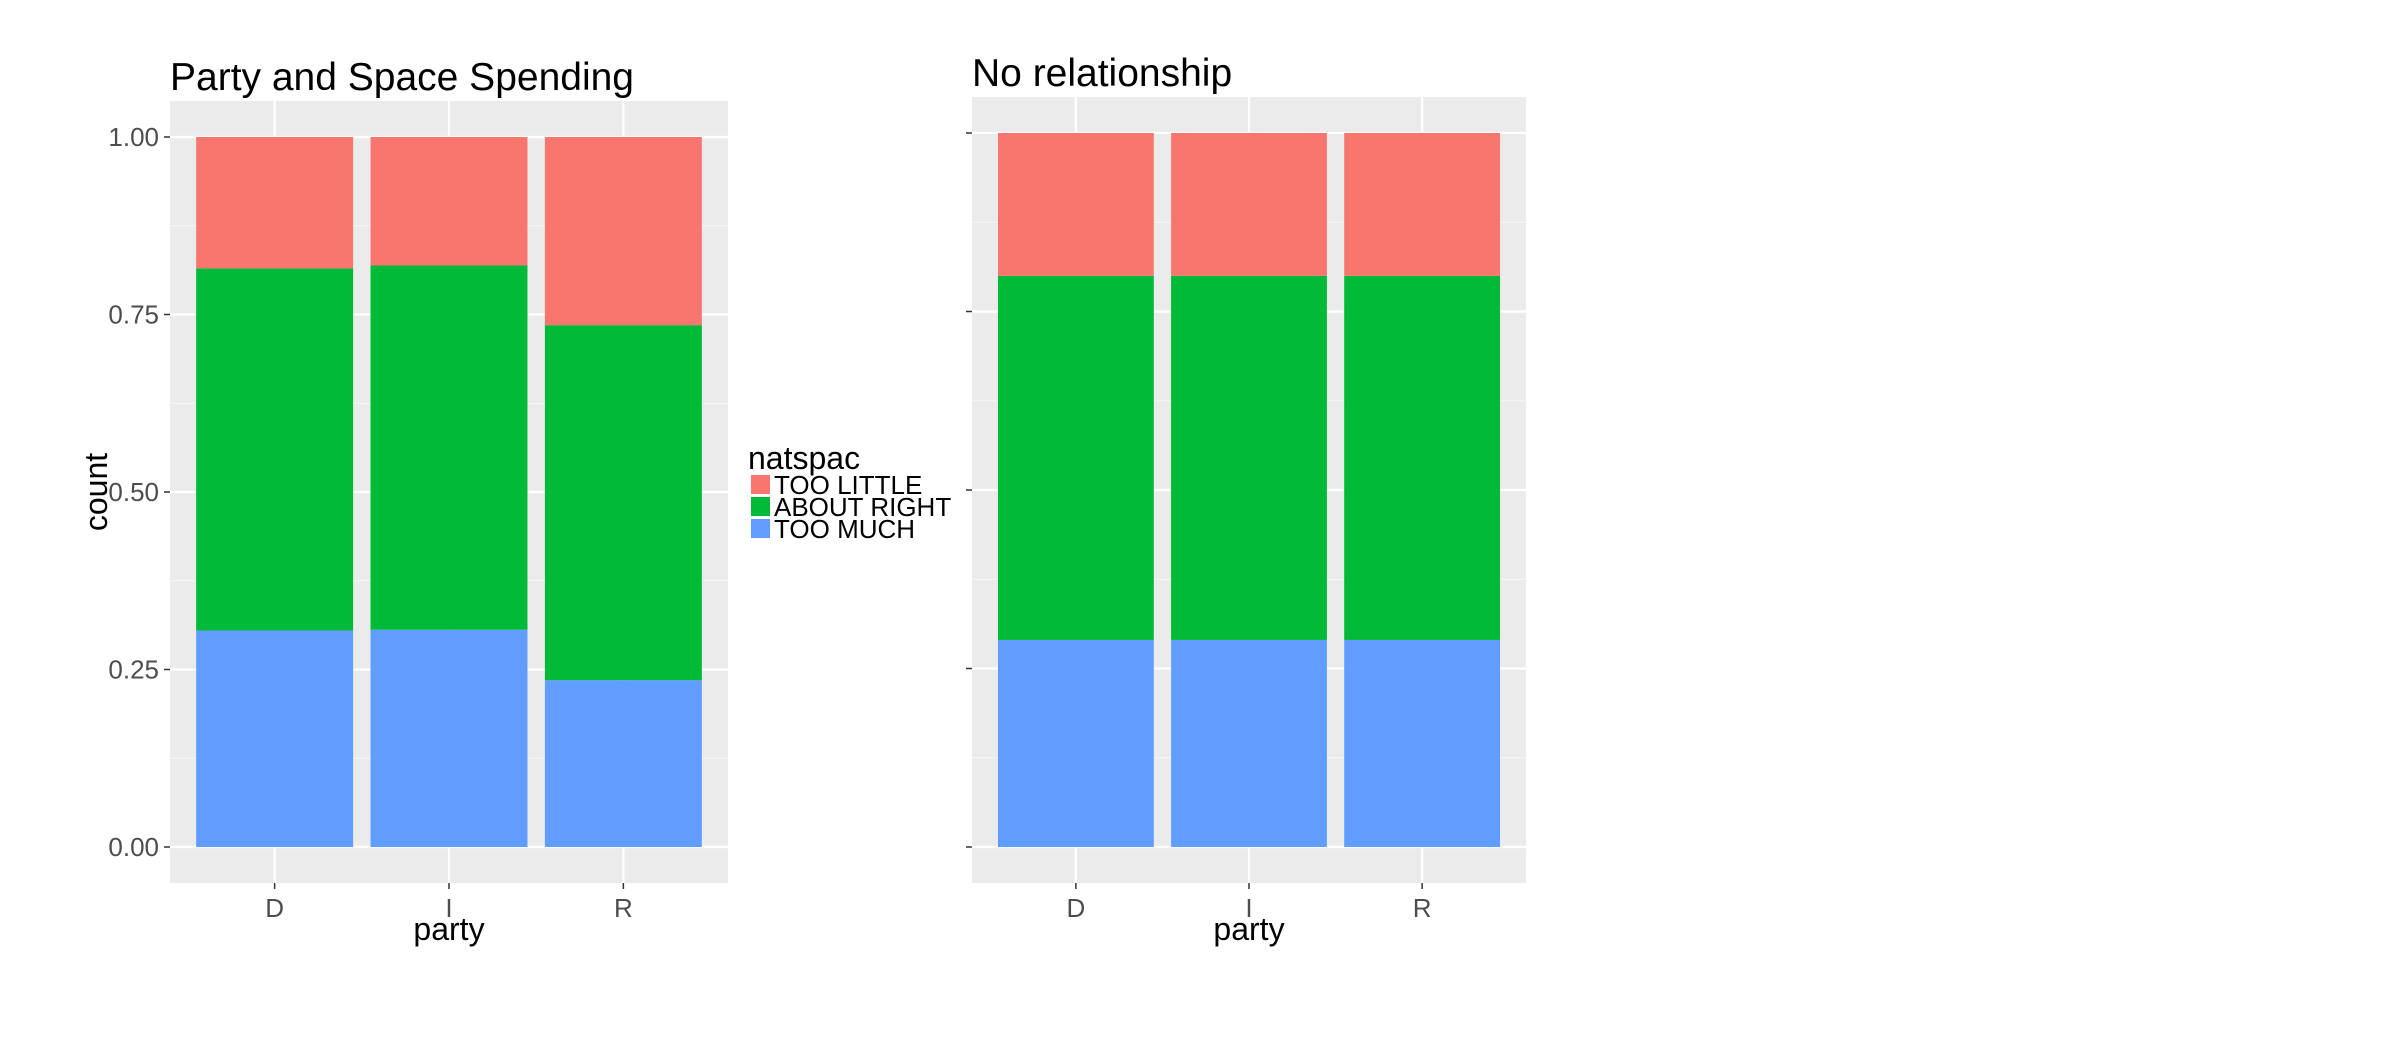  I want to click on legend-label-about-right: ABOUT RIGHT, so click(862, 507).